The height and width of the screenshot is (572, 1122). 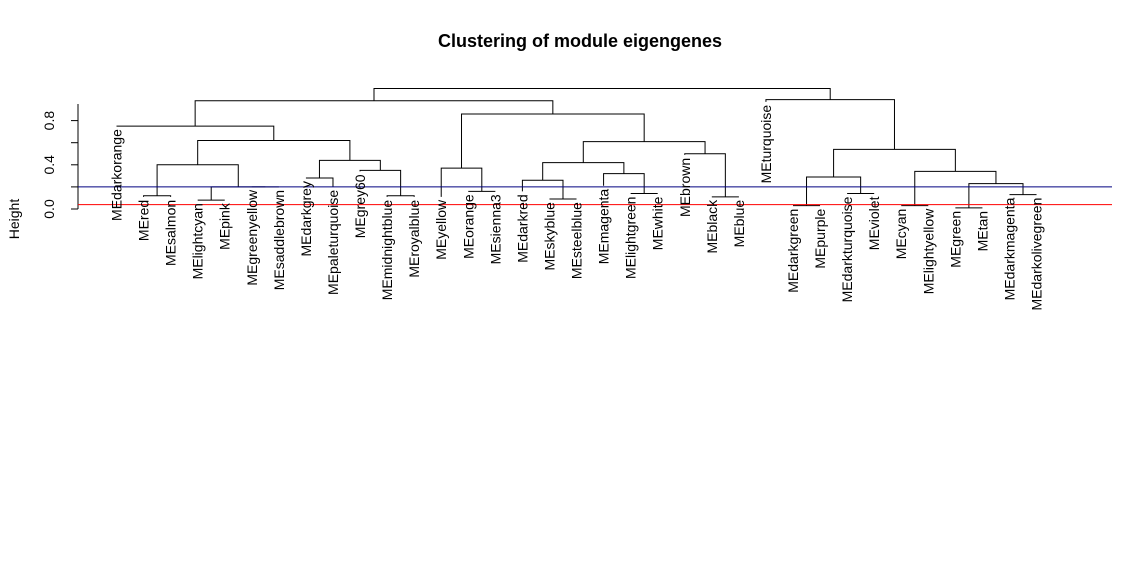 I want to click on leaf-label: MEdarkgreen, so click(x=793, y=251).